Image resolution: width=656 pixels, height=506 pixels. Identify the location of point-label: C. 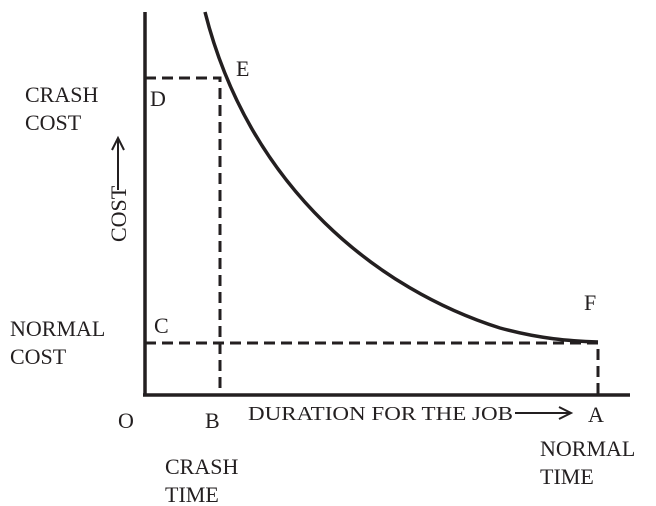
(161, 325).